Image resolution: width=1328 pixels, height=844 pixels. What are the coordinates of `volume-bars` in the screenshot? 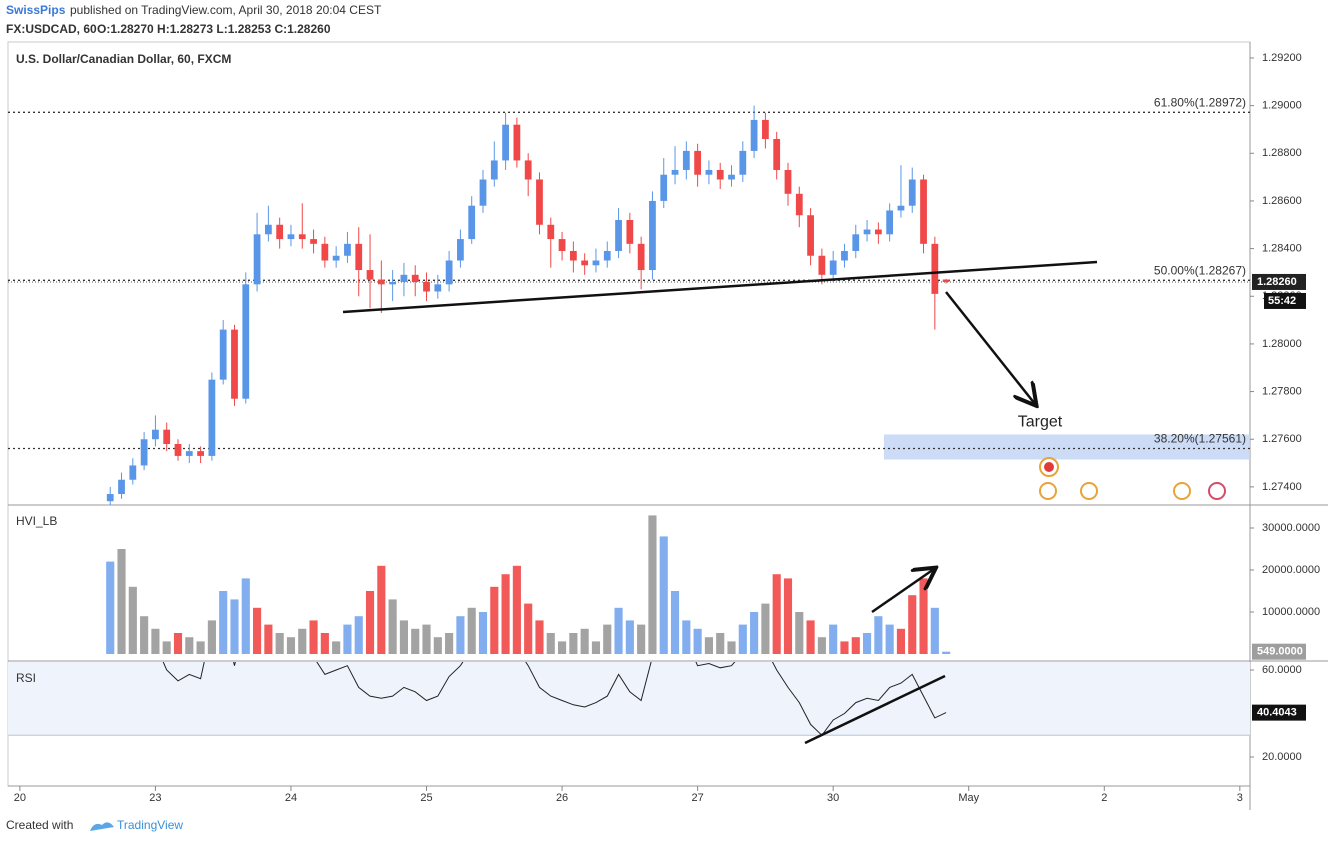 It's located at (528, 584).